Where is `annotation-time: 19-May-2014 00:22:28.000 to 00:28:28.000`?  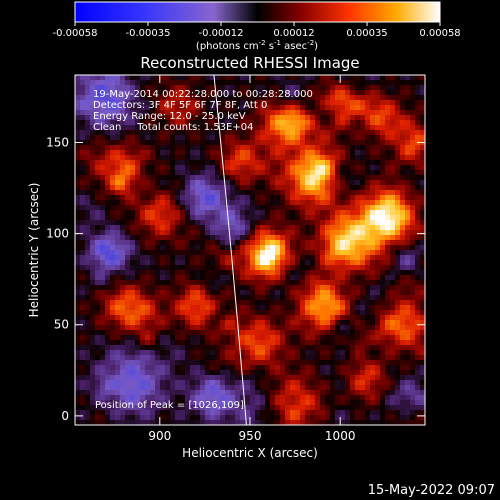 annotation-time: 19-May-2014 00:22:28.000 to 00:28:28.000 is located at coordinates (203, 94).